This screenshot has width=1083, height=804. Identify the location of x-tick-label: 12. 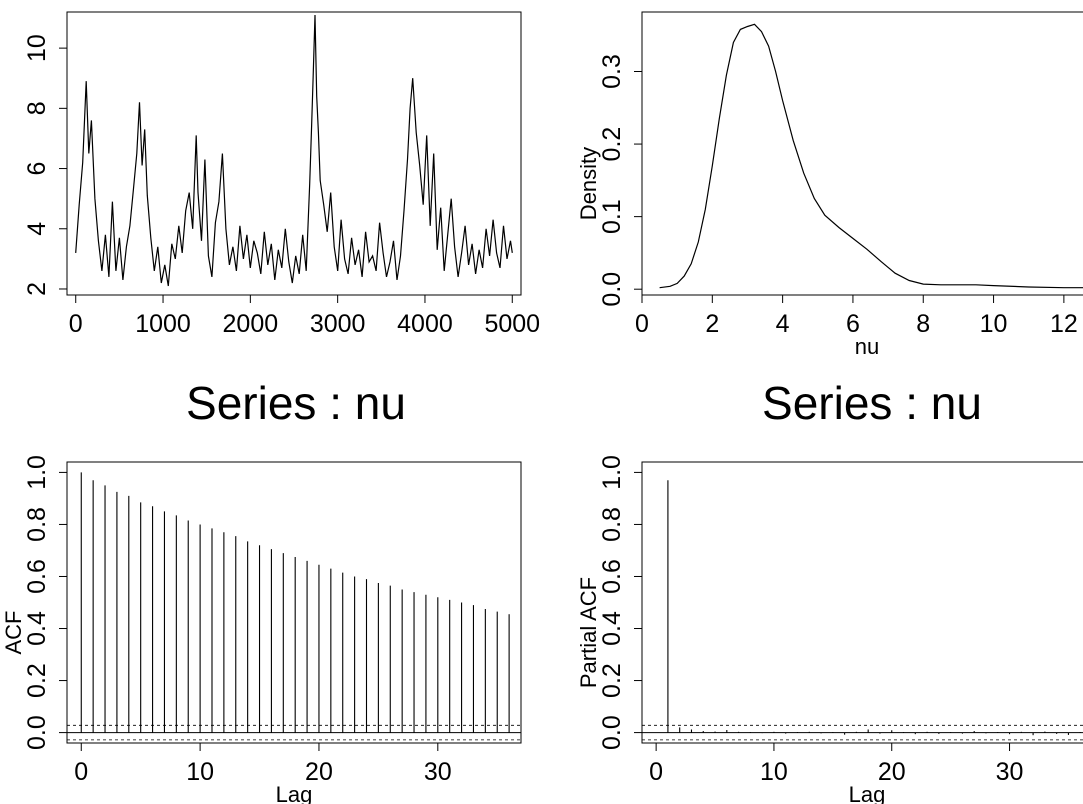
(1064, 324).